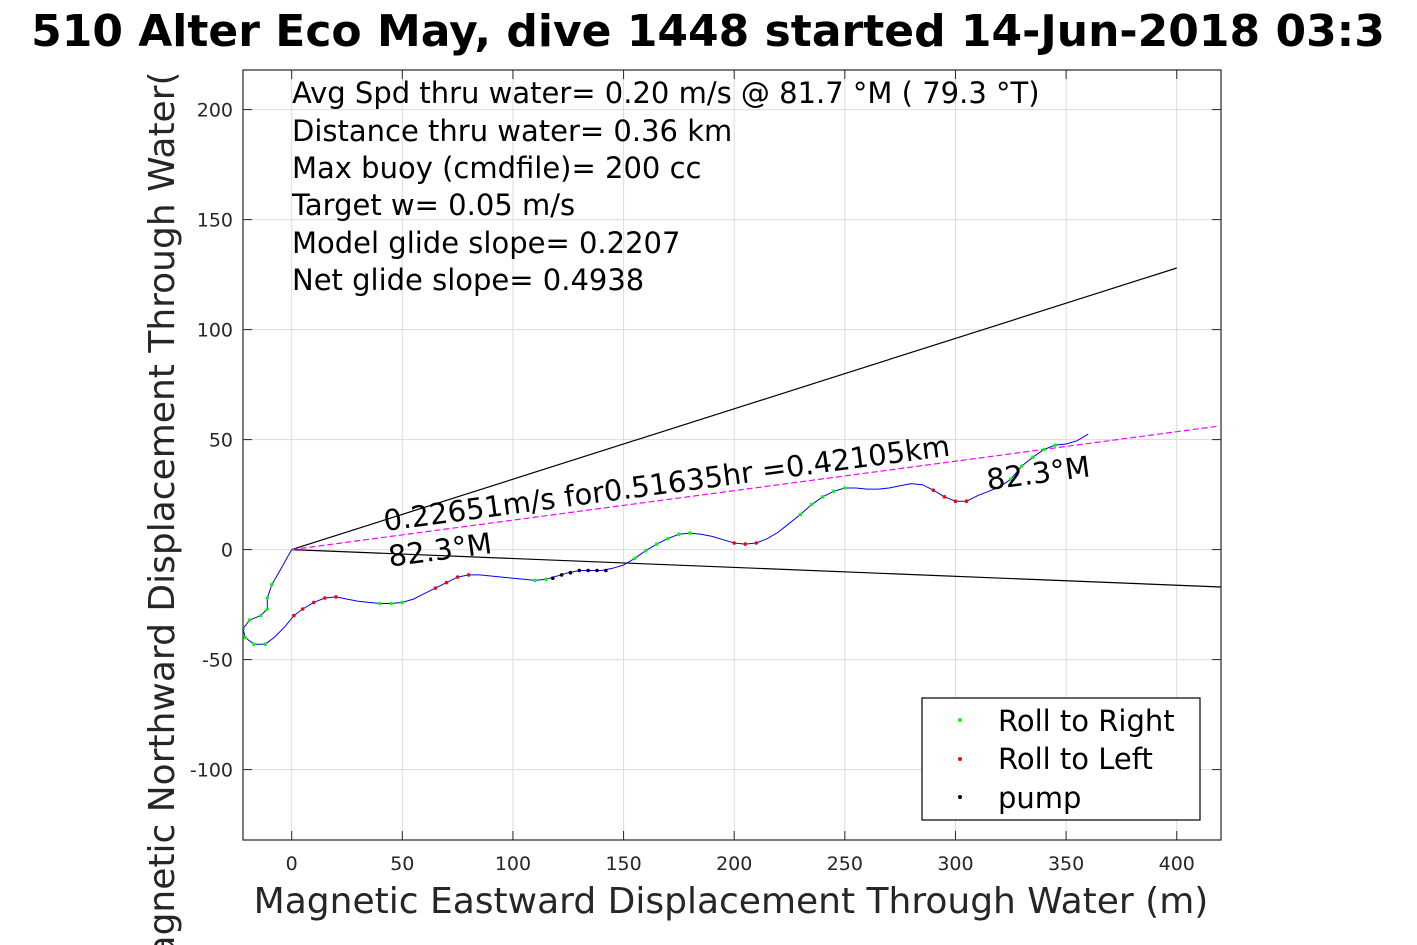  Describe the element at coordinates (221, 441) in the screenshot. I see `y-tick-label: 50` at that location.